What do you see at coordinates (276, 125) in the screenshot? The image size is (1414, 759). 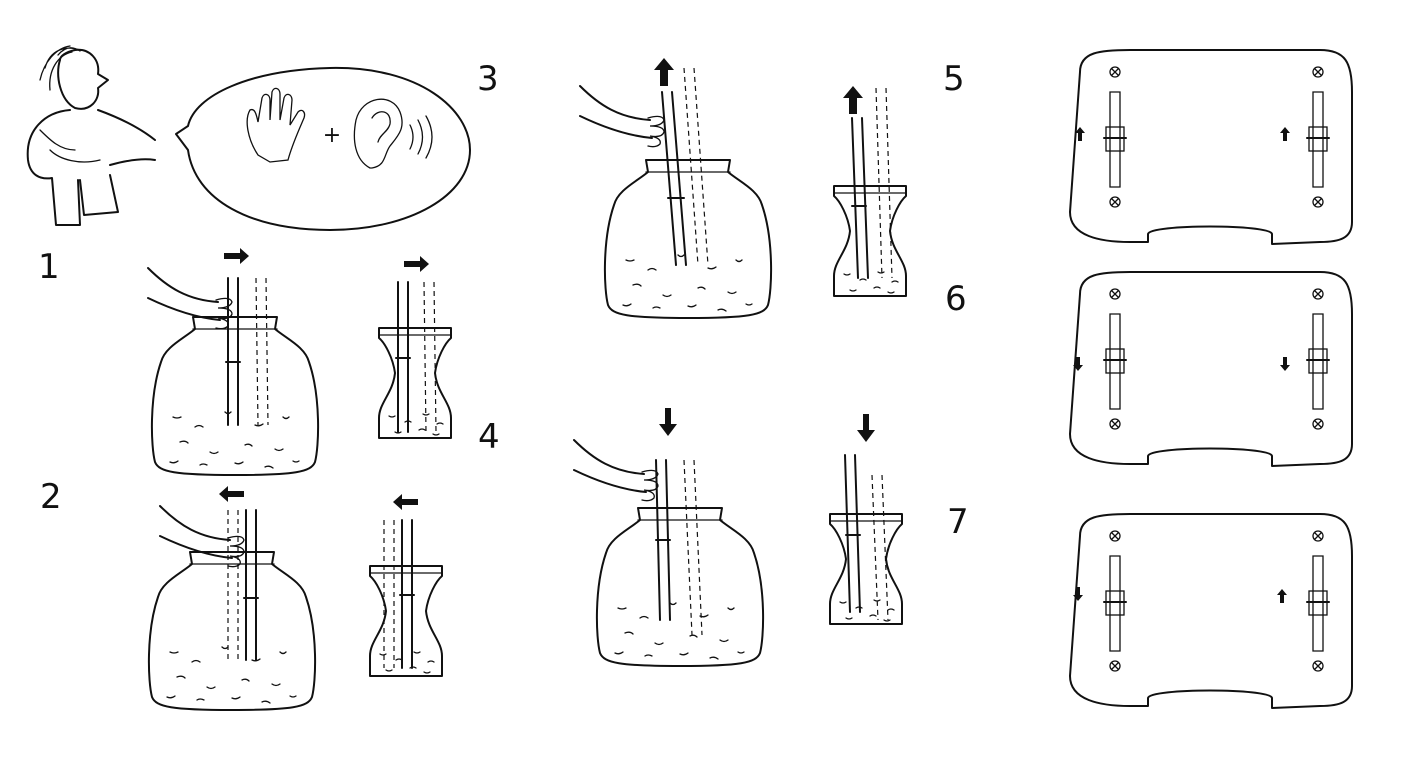 I see `hand-icon` at bounding box center [276, 125].